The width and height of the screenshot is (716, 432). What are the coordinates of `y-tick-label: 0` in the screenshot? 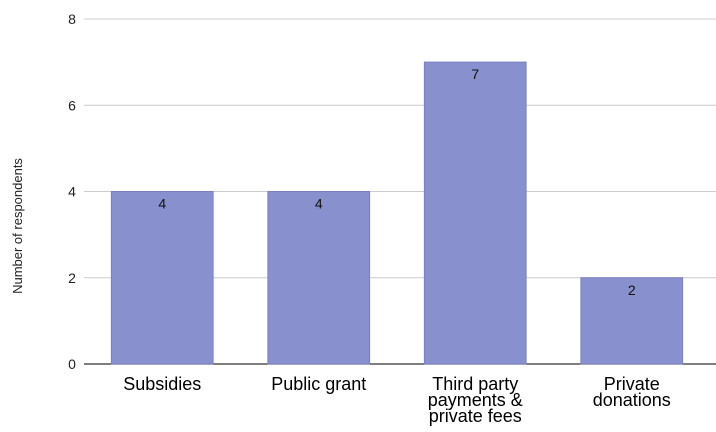 It's located at (72, 364).